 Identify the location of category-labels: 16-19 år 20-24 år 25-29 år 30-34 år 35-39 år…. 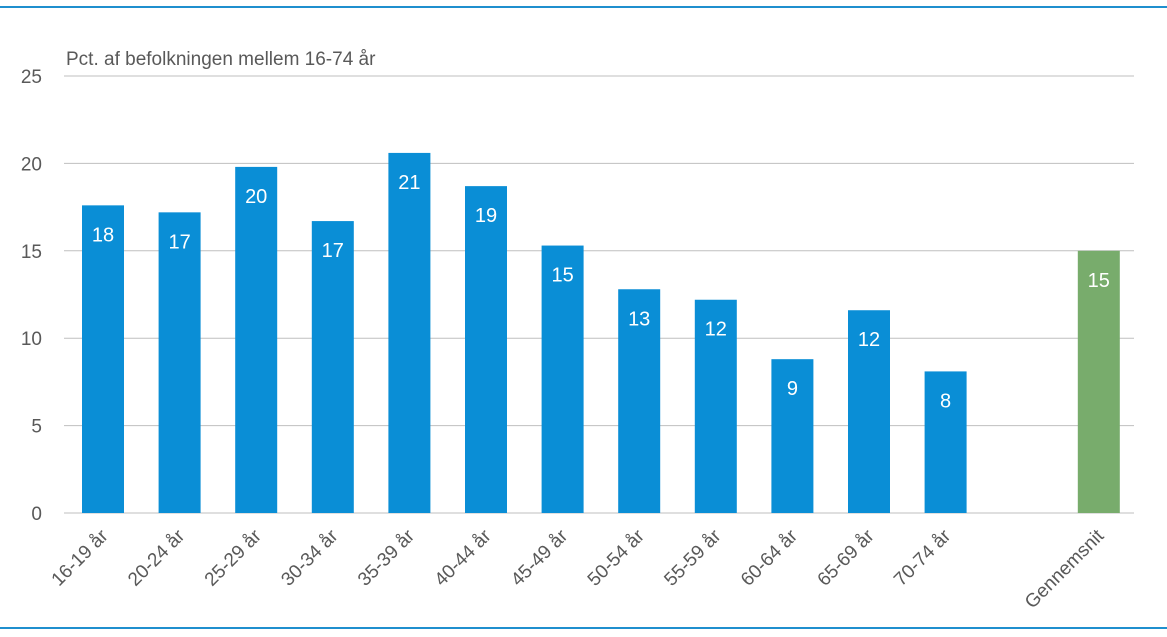
(578, 569).